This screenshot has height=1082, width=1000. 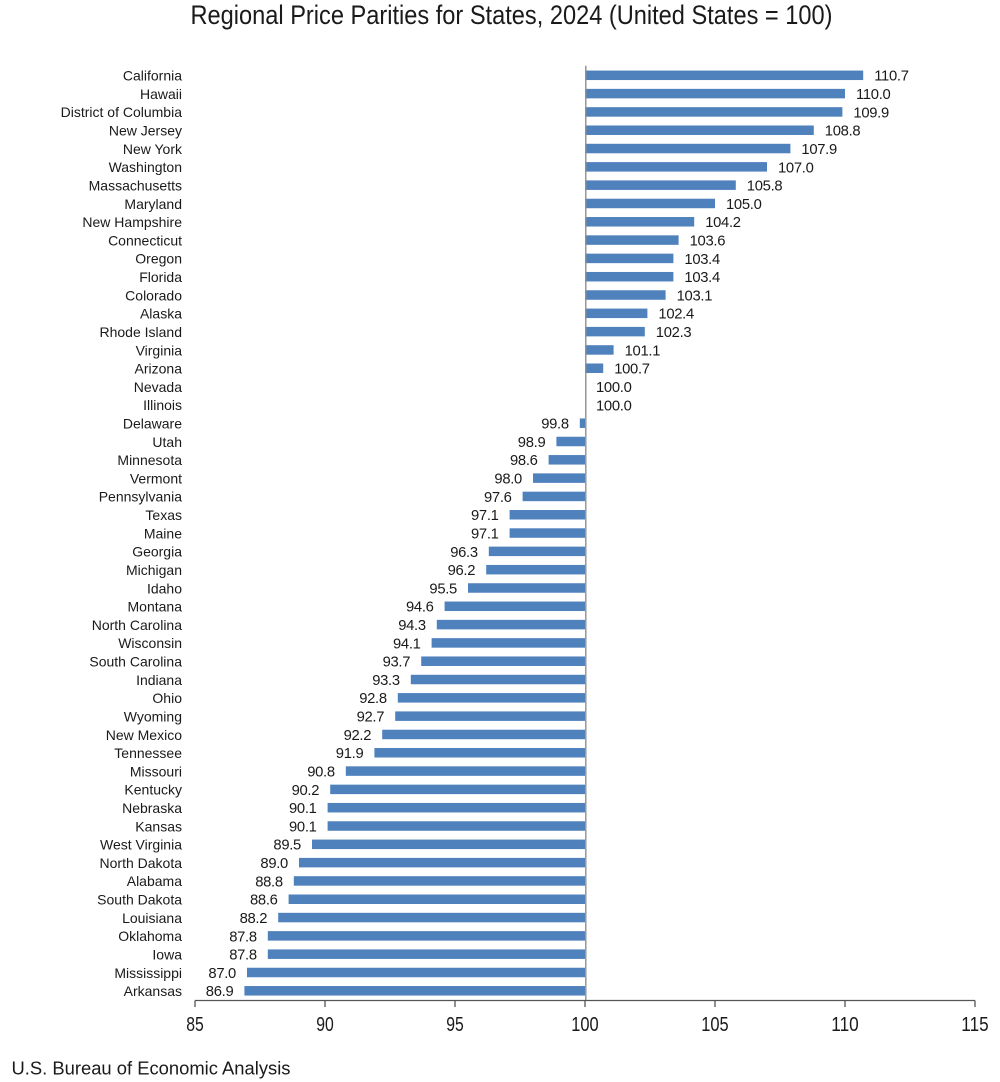 I want to click on svg-text: 105.0, so click(x=744, y=205).